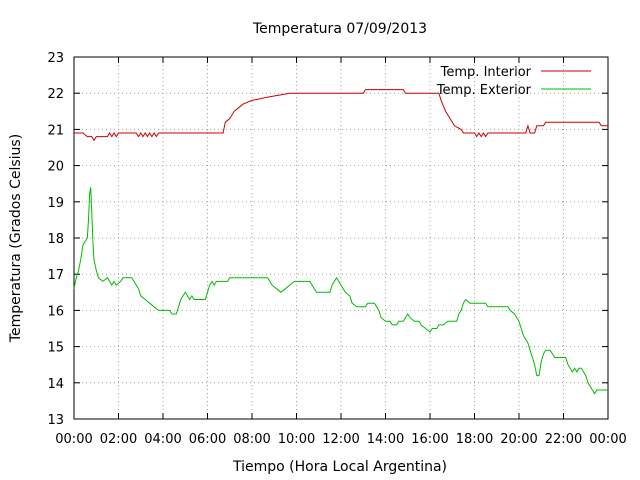 This screenshot has height=480, width=640. I want to click on x-tick-label: 02:00, so click(118, 439).